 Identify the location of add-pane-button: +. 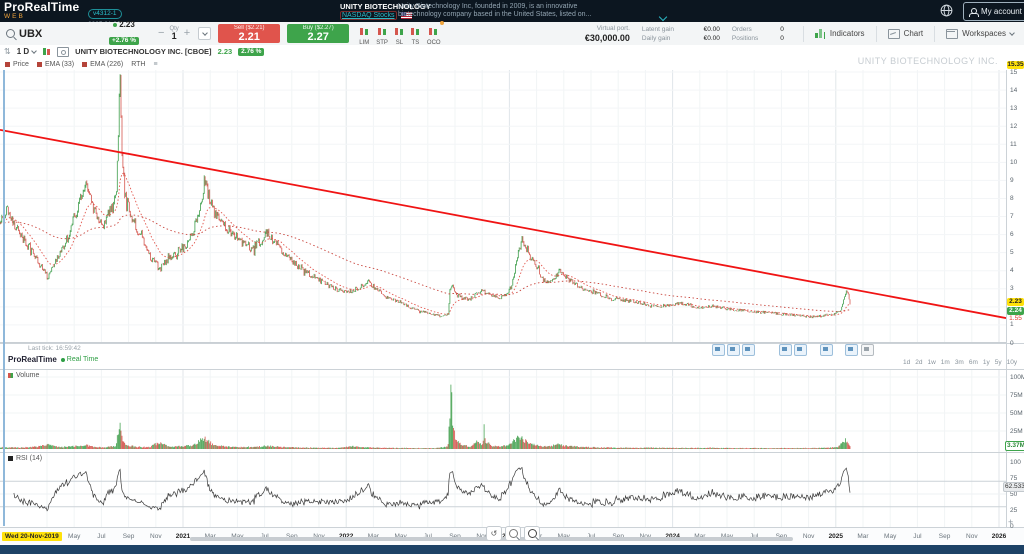
(1011, 522).